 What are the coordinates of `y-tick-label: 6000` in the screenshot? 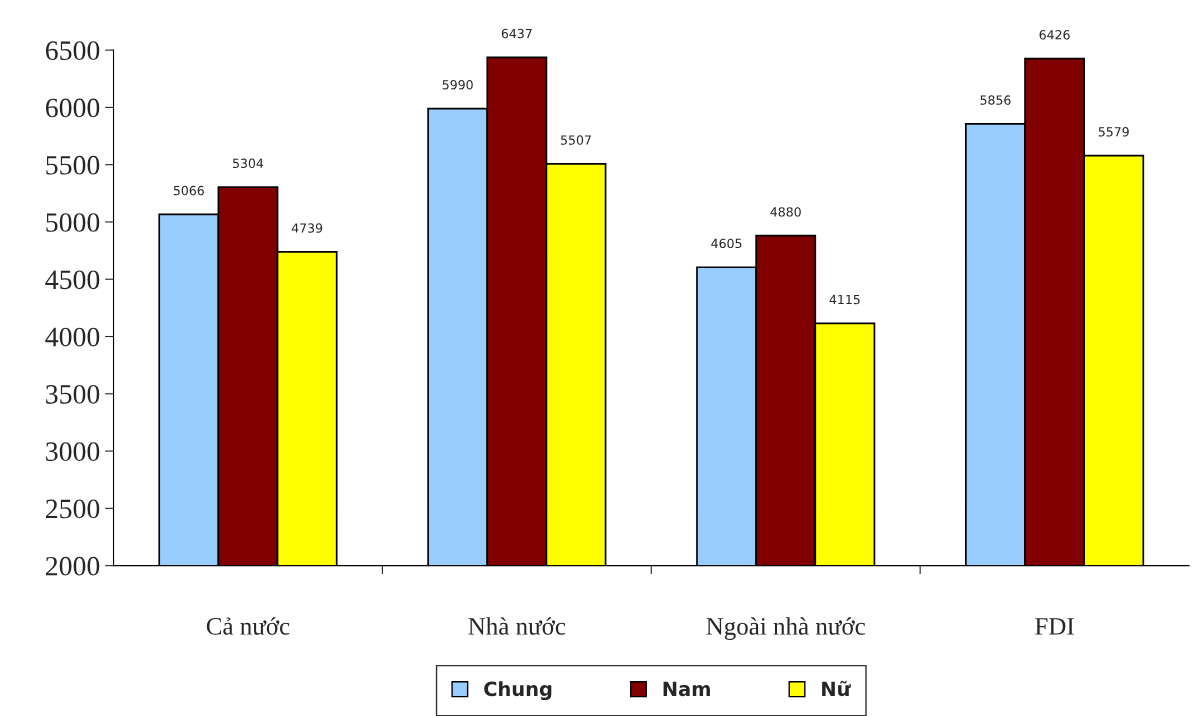 It's located at (72, 108).